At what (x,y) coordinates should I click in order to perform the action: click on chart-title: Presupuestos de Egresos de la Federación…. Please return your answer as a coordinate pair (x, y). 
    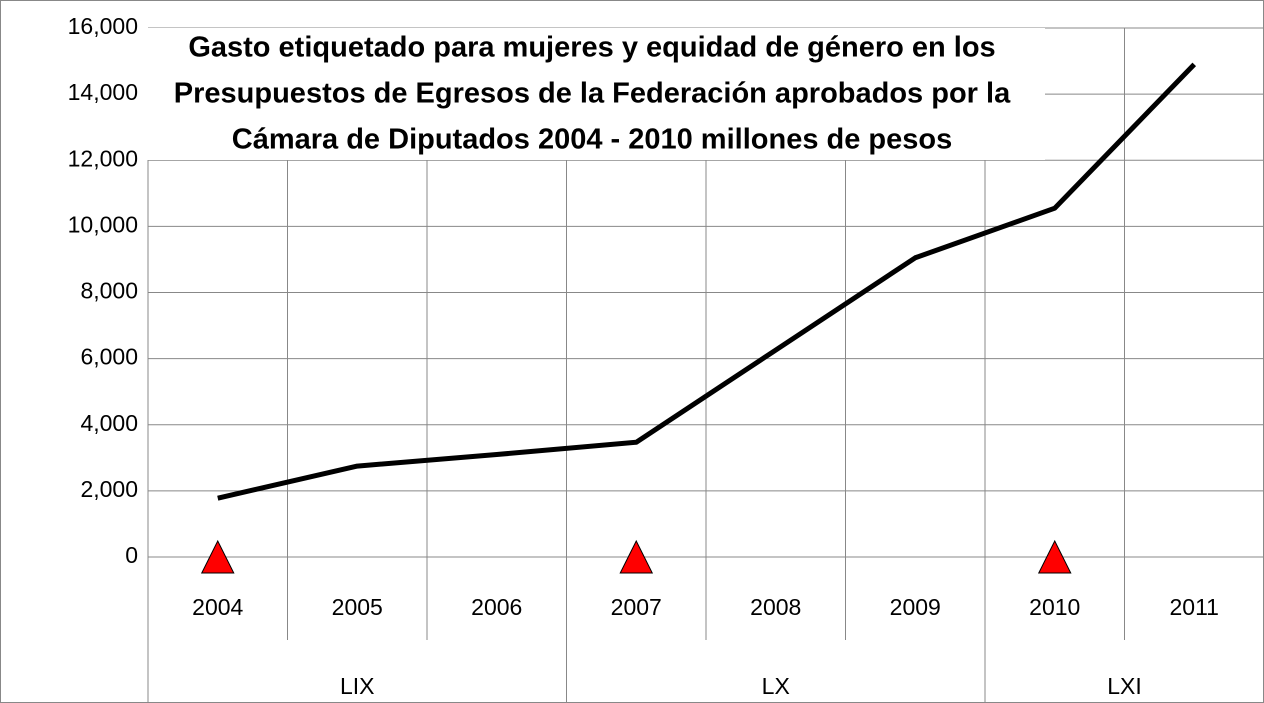
    Looking at the image, I should click on (592, 94).